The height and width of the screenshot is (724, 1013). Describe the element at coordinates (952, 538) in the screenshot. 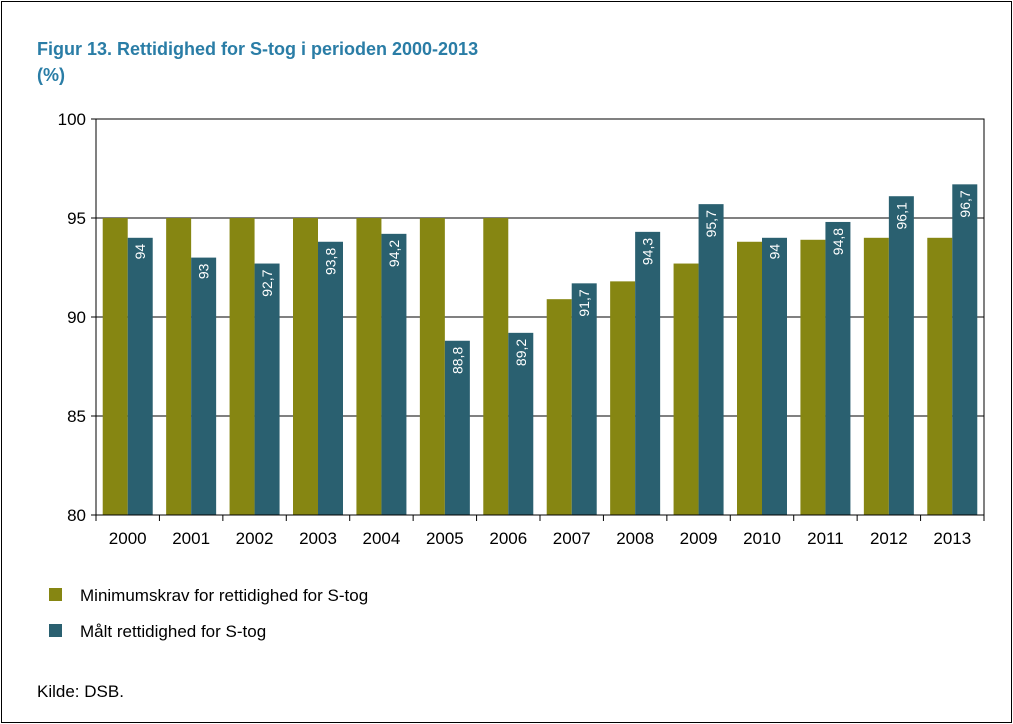

I see `x-tick-label: 2013` at that location.